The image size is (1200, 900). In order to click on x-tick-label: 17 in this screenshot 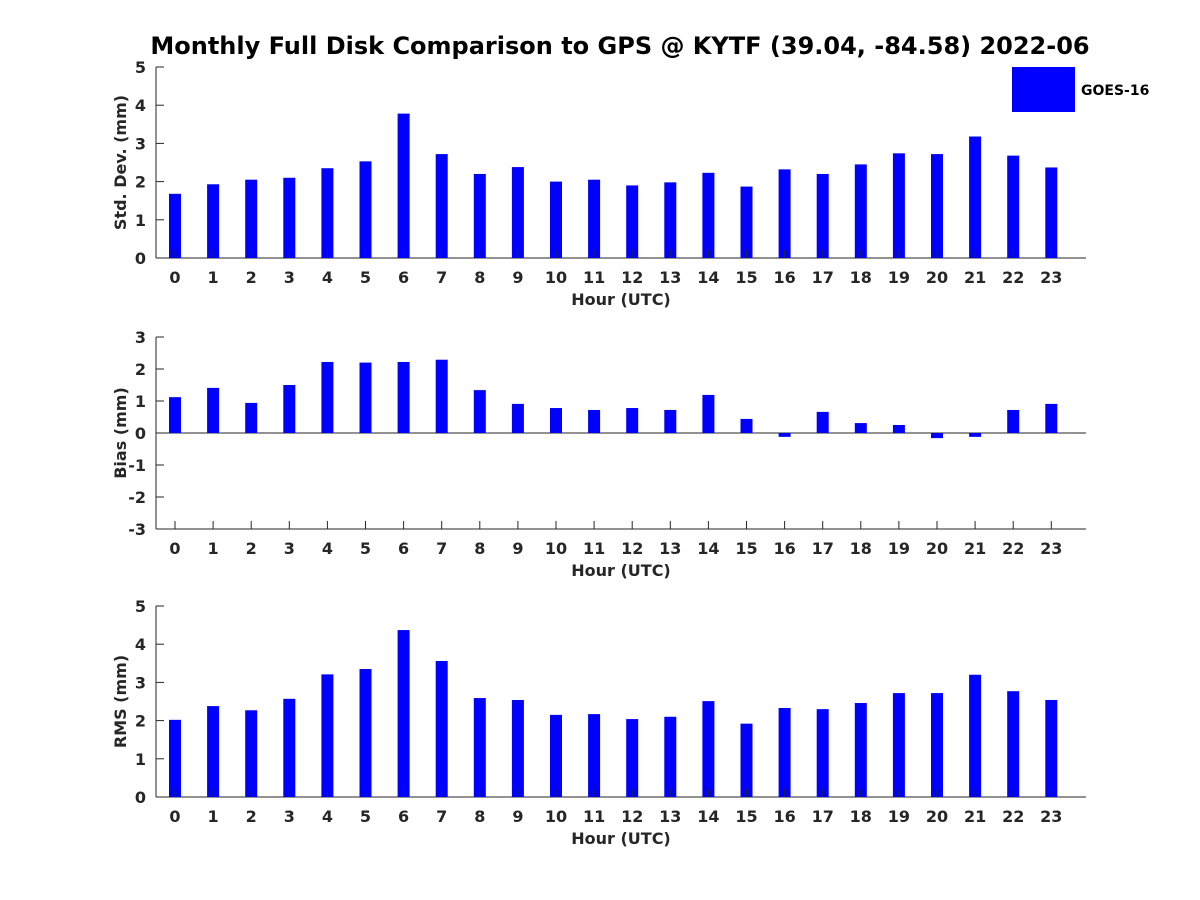, I will do `click(823, 277)`.